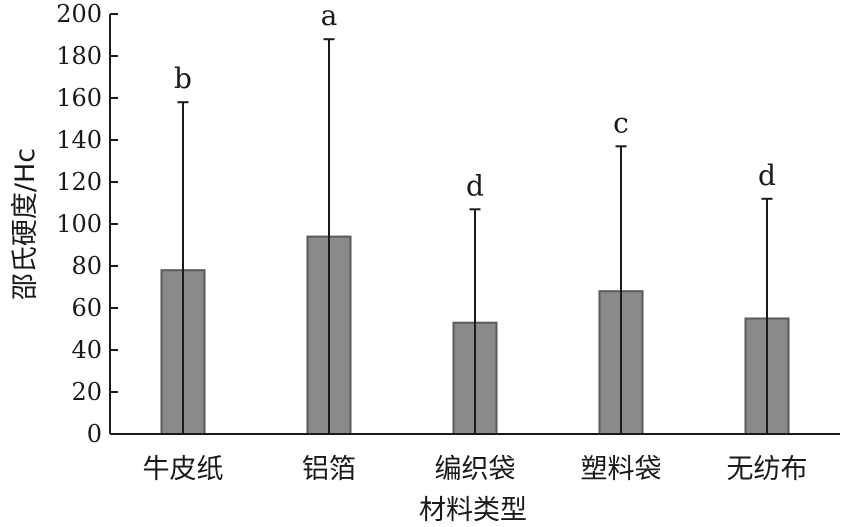 This screenshot has height=527, width=848. I want to click on y-tick-label: 180, so click(79, 56).